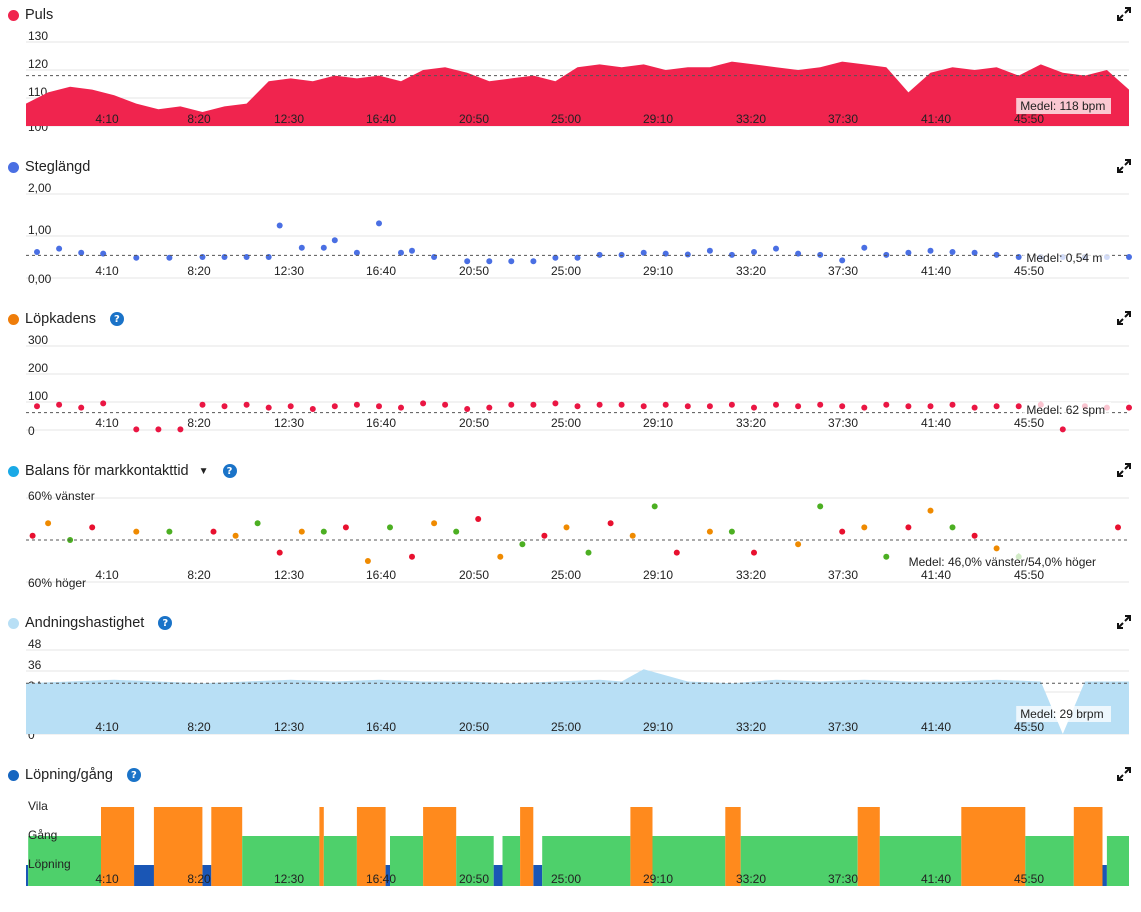 The width and height of the screenshot is (1141, 912). What do you see at coordinates (35, 644) in the screenshot?
I see `y-tick-label: 48` at bounding box center [35, 644].